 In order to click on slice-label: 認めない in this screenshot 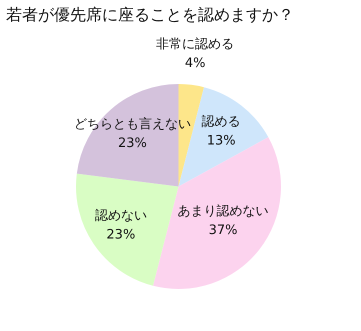, I will do `click(120, 216)`.